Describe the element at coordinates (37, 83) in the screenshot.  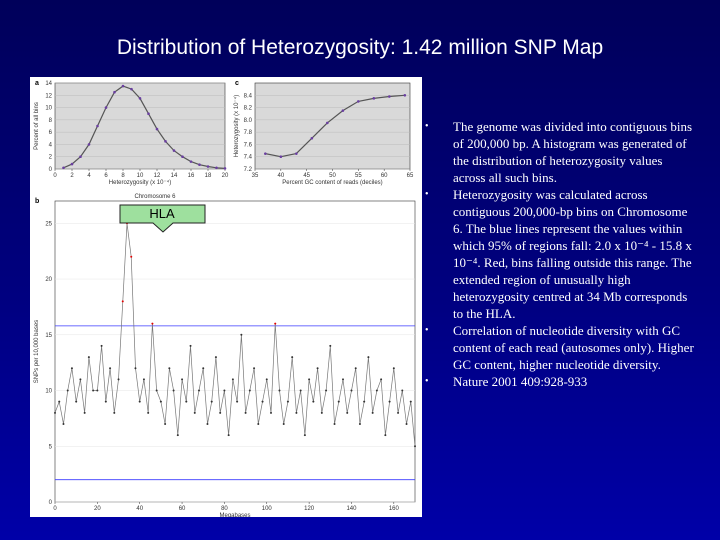
I see `panel-label: a` at that location.